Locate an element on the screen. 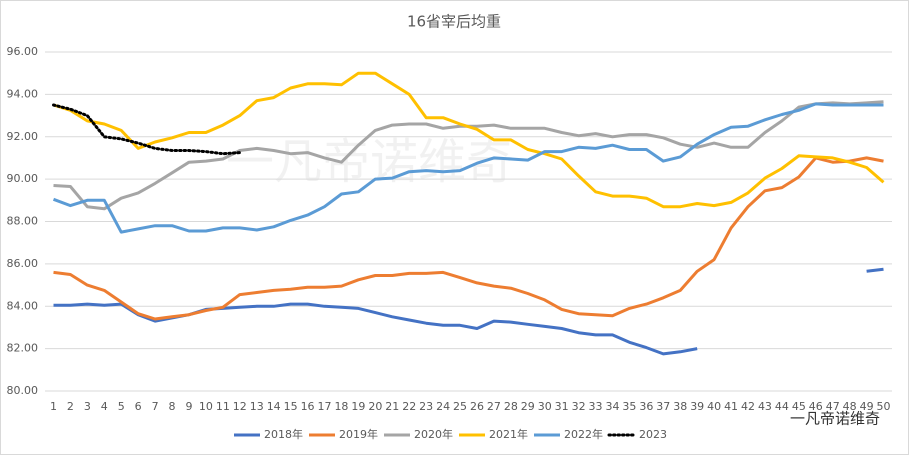 The height and width of the screenshot is (459, 909). x-tick-label: 8 is located at coordinates (172, 406).